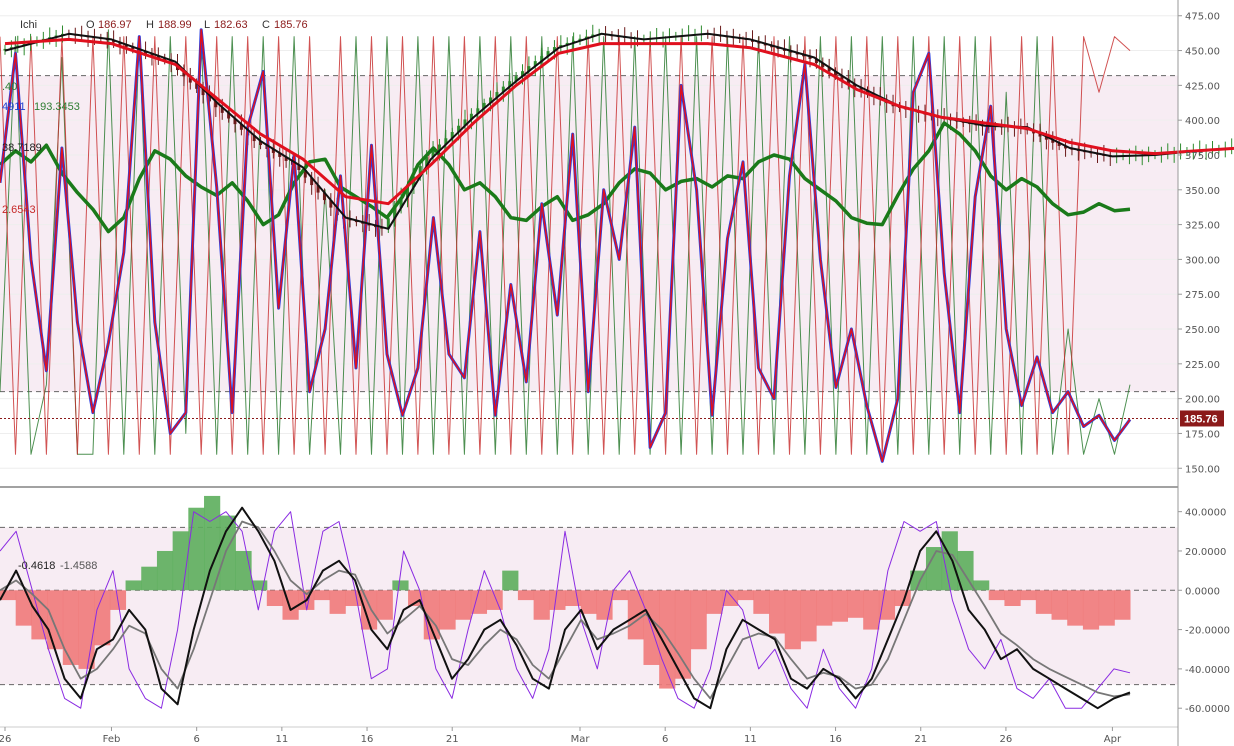  What do you see at coordinates (1202, 330) in the screenshot?
I see `price-tick-label: 250.00` at bounding box center [1202, 330].